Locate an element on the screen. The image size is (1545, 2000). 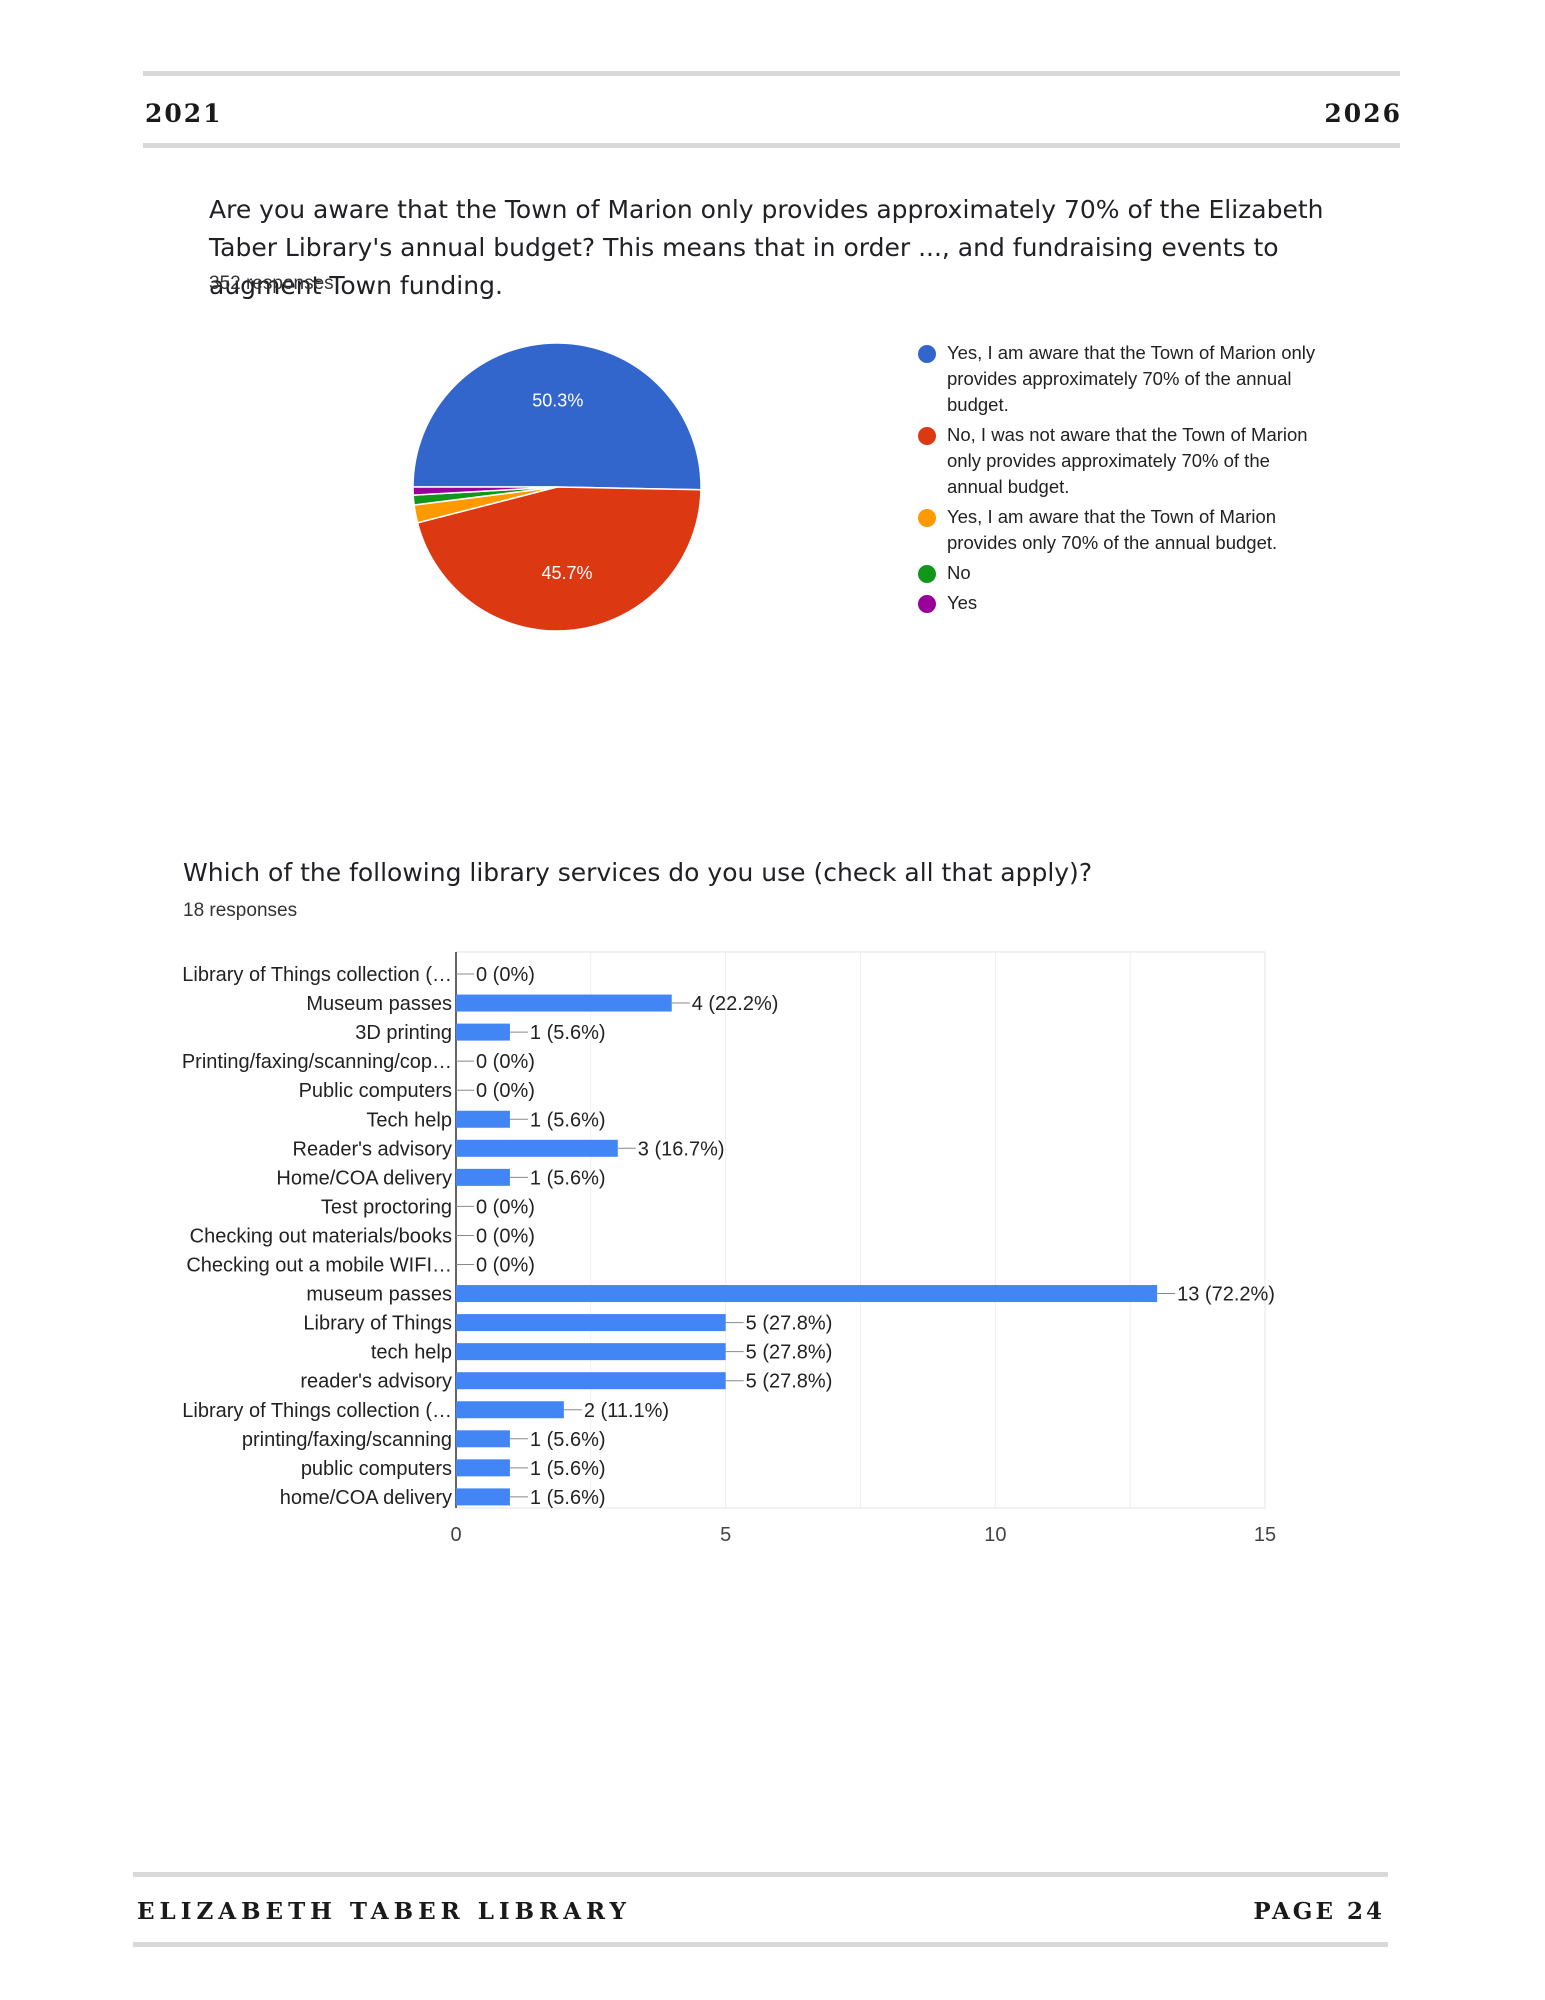
bar-value-label-1: 4 (22.2%) is located at coordinates (735, 1004).